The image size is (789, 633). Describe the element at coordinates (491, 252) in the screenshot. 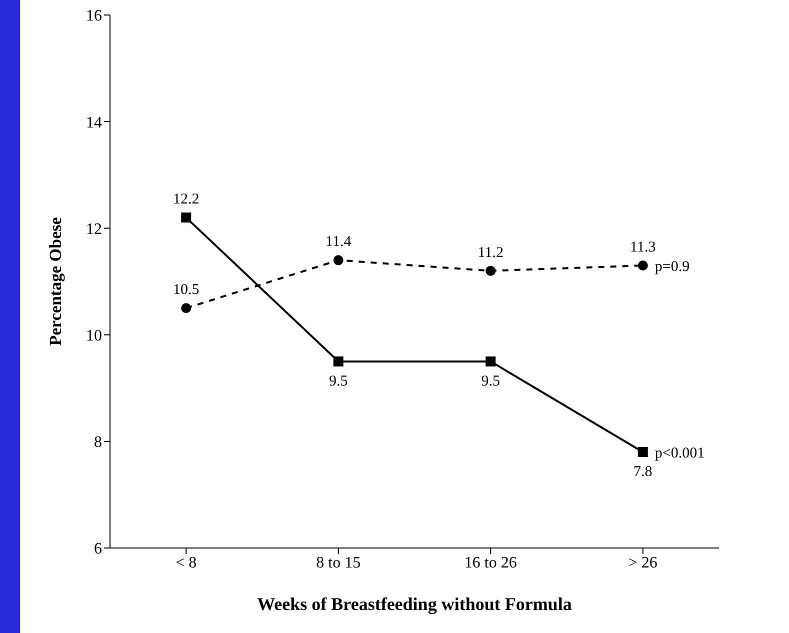

I see `data-label: 11.2` at that location.